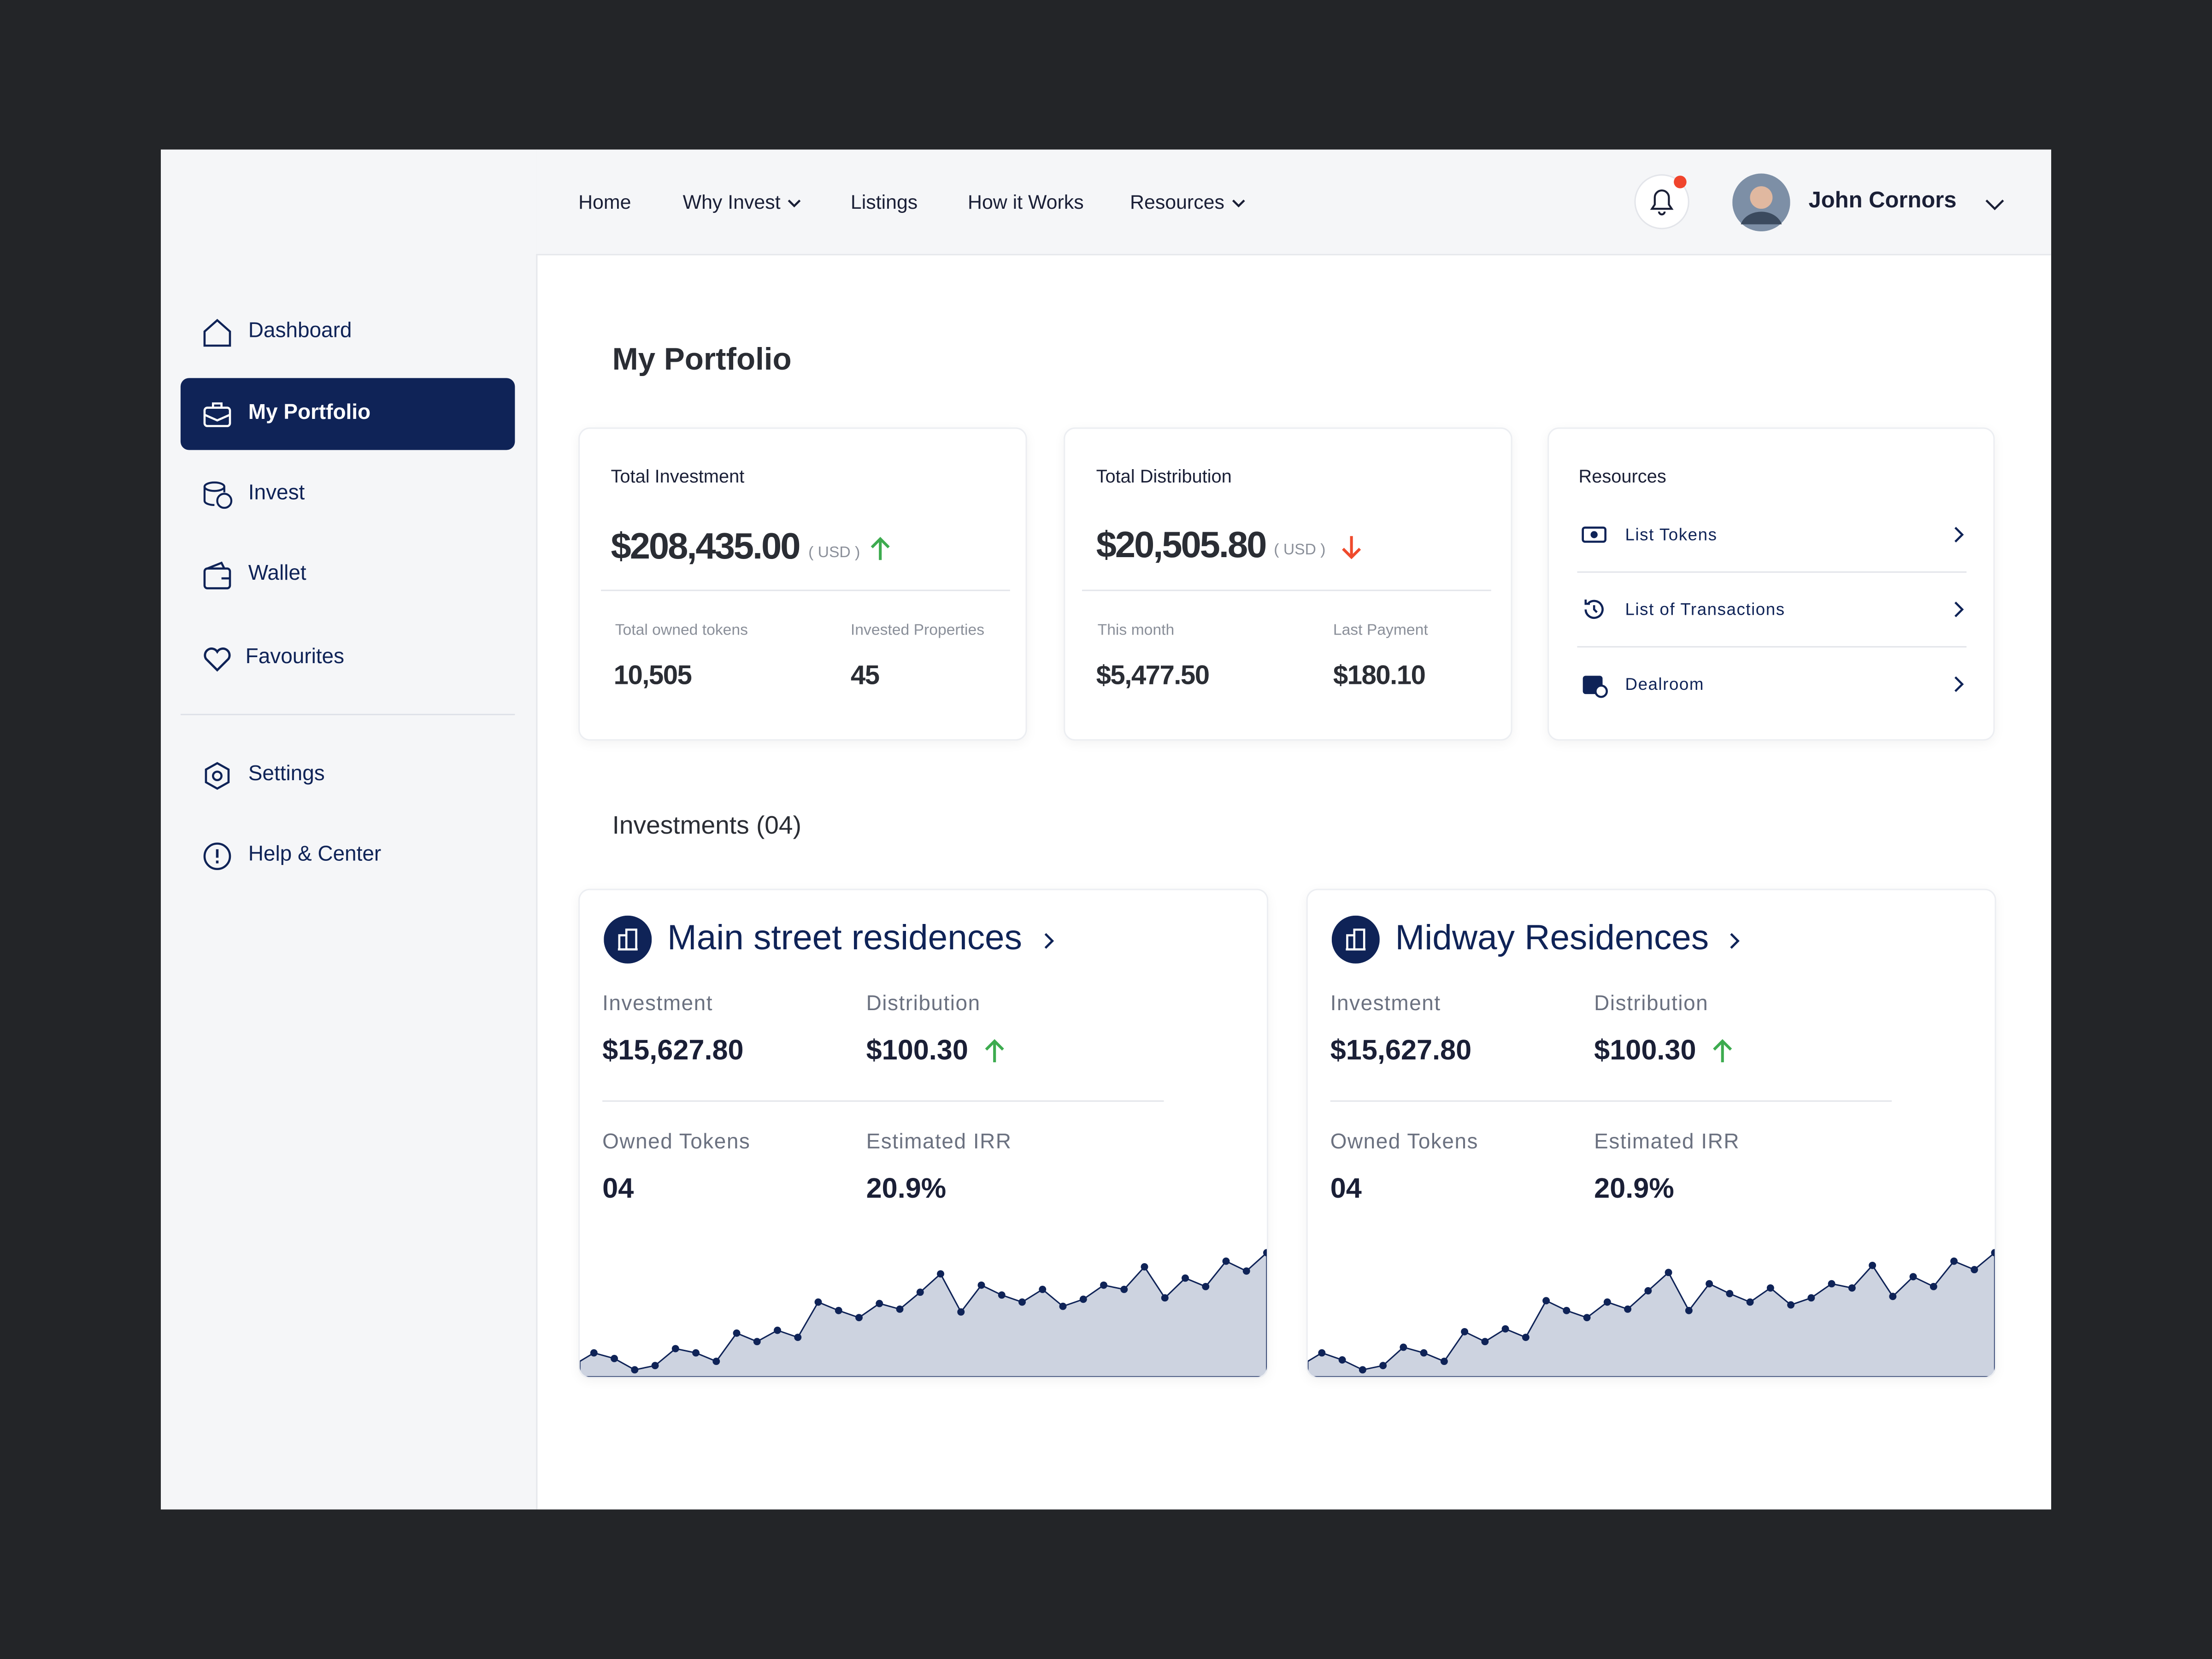 This screenshot has height=1659, width=2212. Describe the element at coordinates (1552, 938) in the screenshot. I see `property-name: Midway Residences` at that location.